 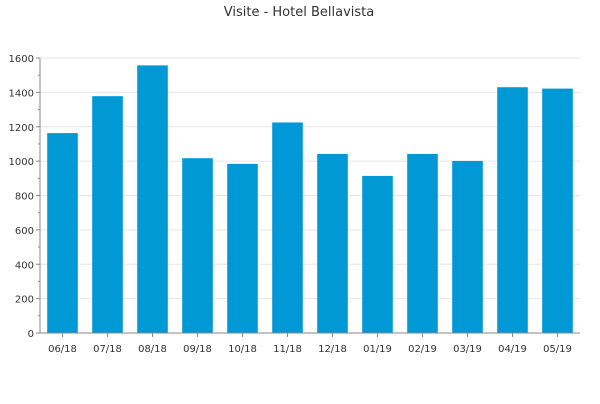 I want to click on y-tick-labels: 0 200 400 600 800 1000 1200 1400 1600, so click(x=21, y=197).